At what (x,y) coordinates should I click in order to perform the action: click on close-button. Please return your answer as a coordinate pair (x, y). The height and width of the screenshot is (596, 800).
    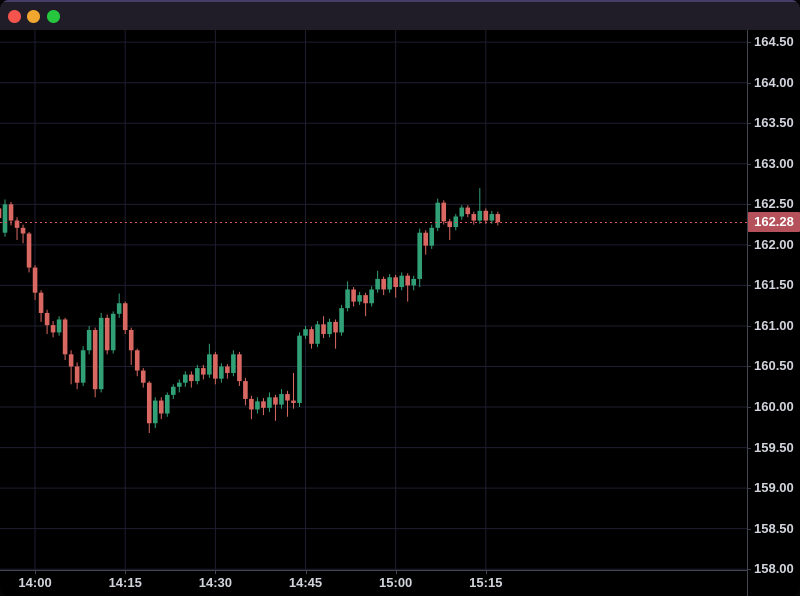
    Looking at the image, I should click on (14, 16).